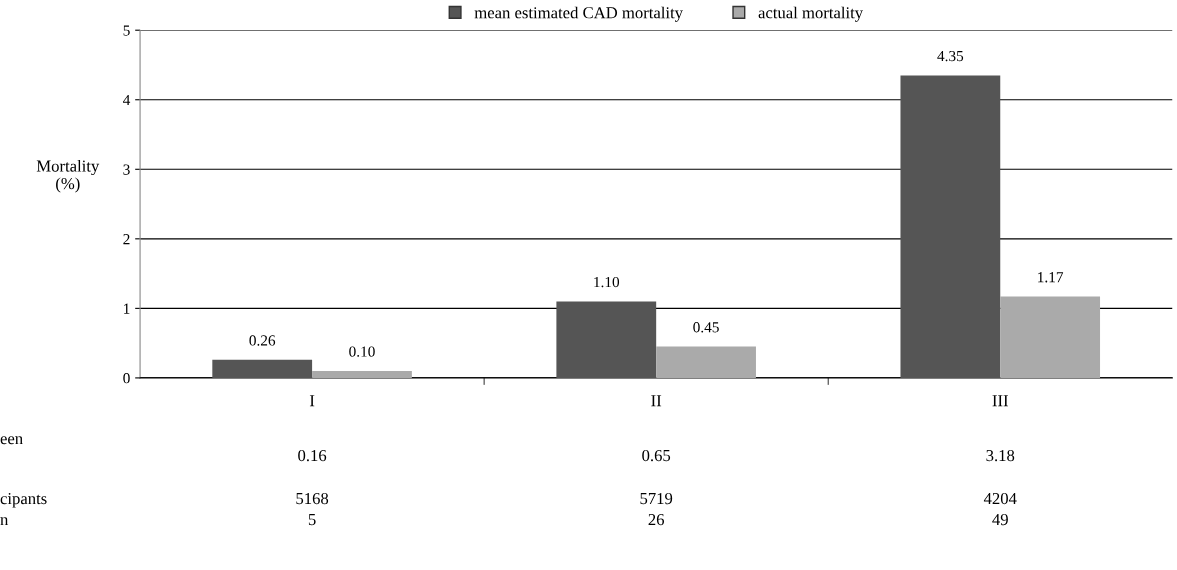  What do you see at coordinates (312, 520) in the screenshot?
I see `text: 5` at bounding box center [312, 520].